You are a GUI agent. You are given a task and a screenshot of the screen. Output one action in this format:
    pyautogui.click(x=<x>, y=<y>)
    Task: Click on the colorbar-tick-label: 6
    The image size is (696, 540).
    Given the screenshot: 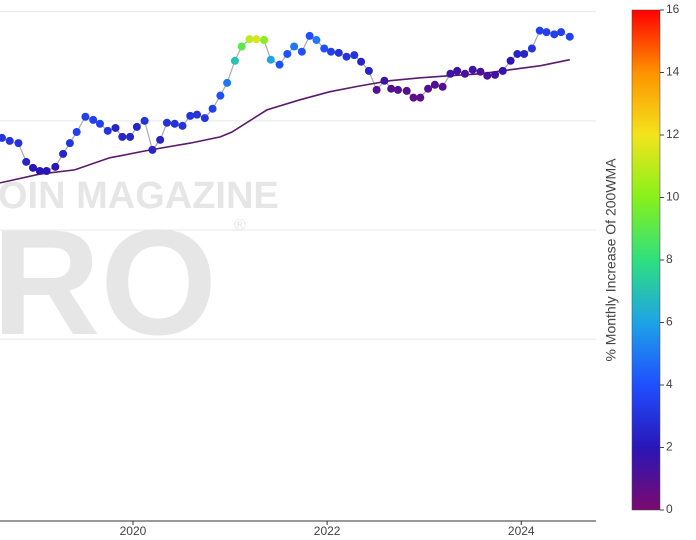 What is the action you would take?
    pyautogui.click(x=669, y=322)
    